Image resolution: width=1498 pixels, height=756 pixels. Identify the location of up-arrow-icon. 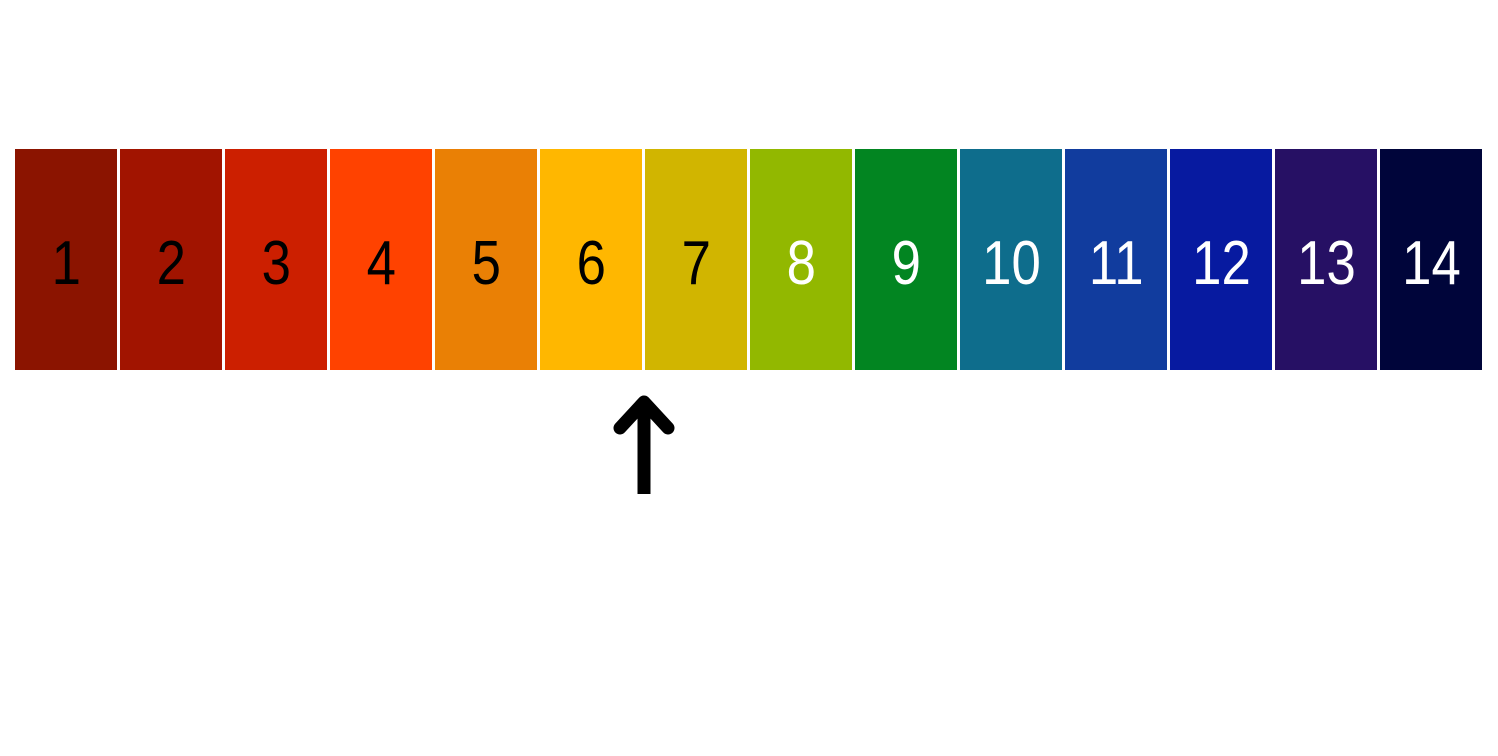
(643, 444).